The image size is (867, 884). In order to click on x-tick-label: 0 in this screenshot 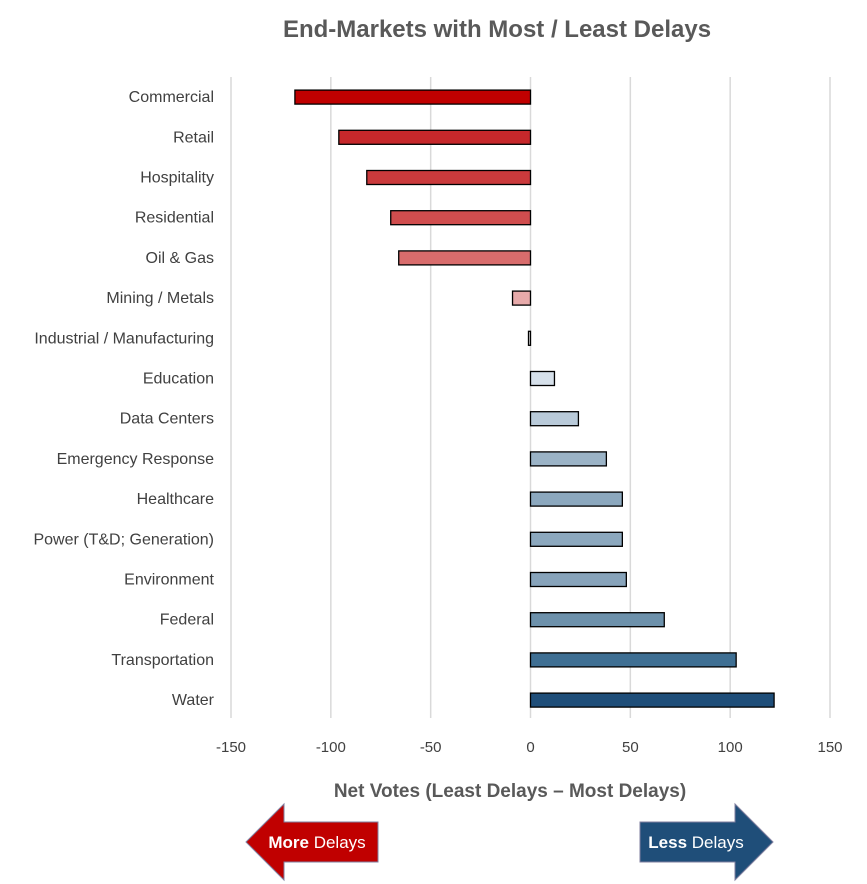, I will do `click(530, 747)`.